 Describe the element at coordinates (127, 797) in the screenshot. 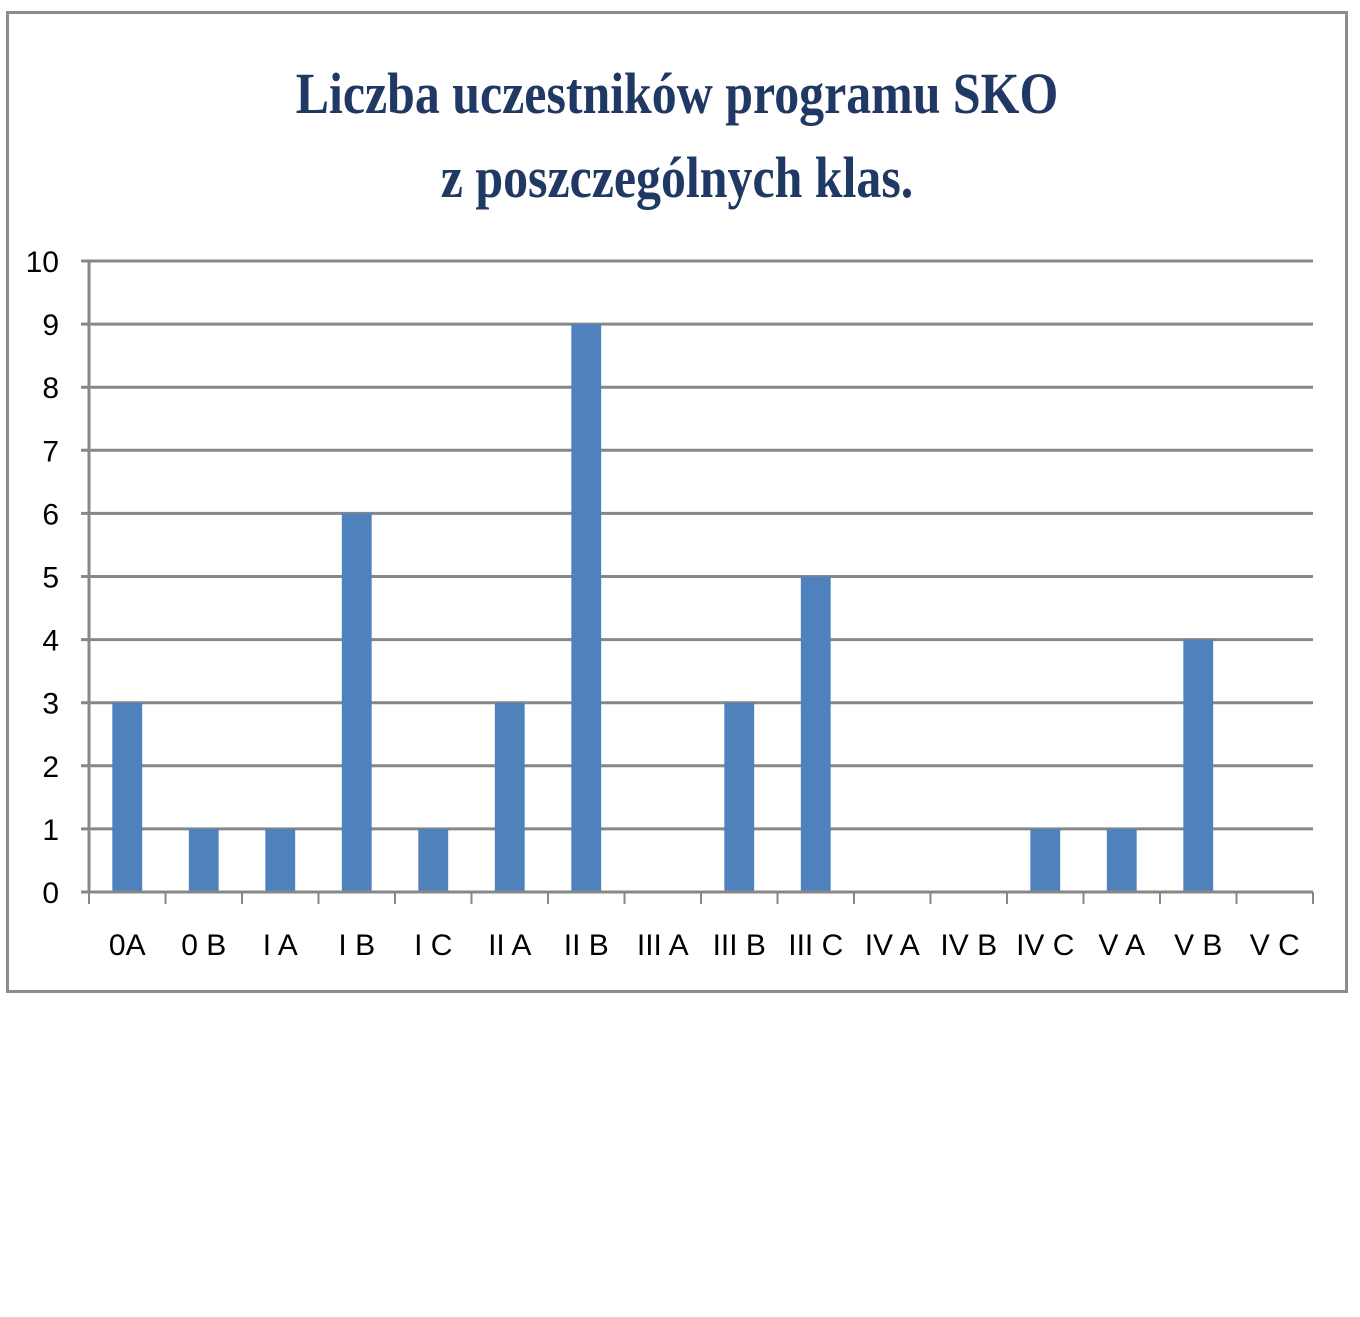

I see `bar-0a` at that location.